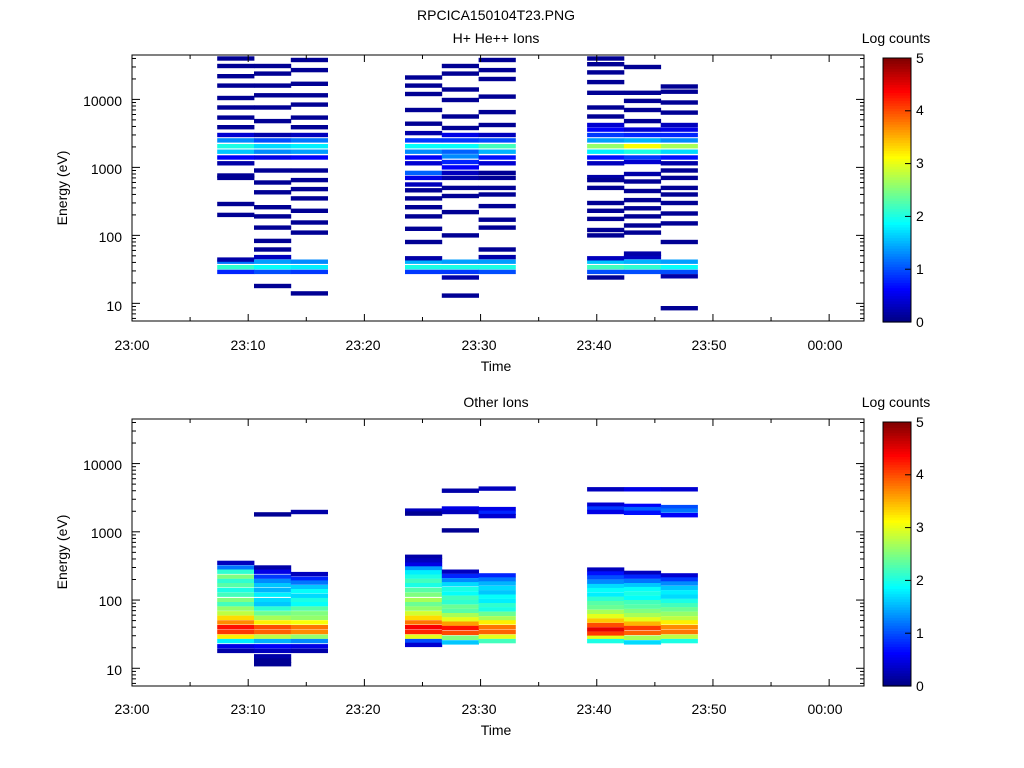  What do you see at coordinates (920, 580) in the screenshot?
I see `colorbar-tick-label: 2` at bounding box center [920, 580].